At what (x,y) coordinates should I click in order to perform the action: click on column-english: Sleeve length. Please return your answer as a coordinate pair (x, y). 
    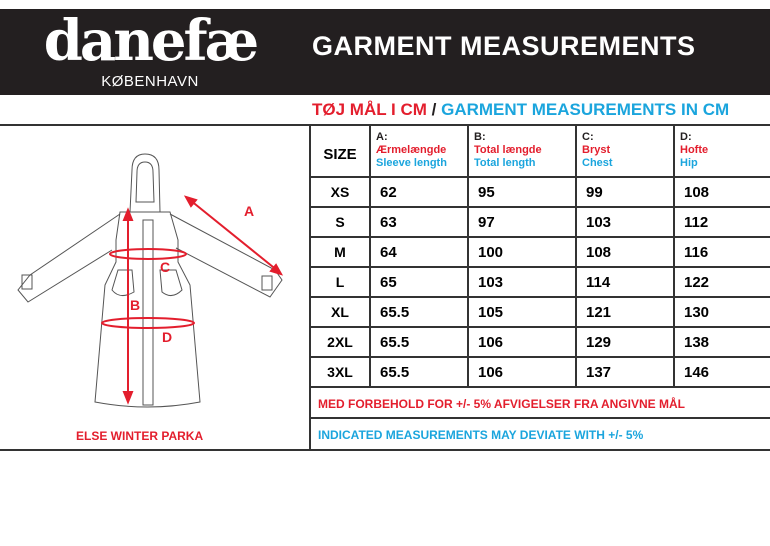
    Looking at the image, I should click on (411, 163).